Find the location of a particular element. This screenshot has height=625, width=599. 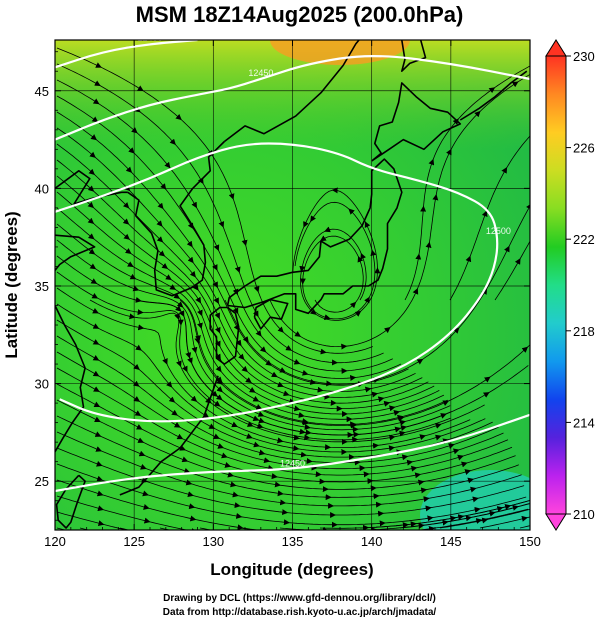

colorbar-tick-label: 222 is located at coordinates (584, 239).